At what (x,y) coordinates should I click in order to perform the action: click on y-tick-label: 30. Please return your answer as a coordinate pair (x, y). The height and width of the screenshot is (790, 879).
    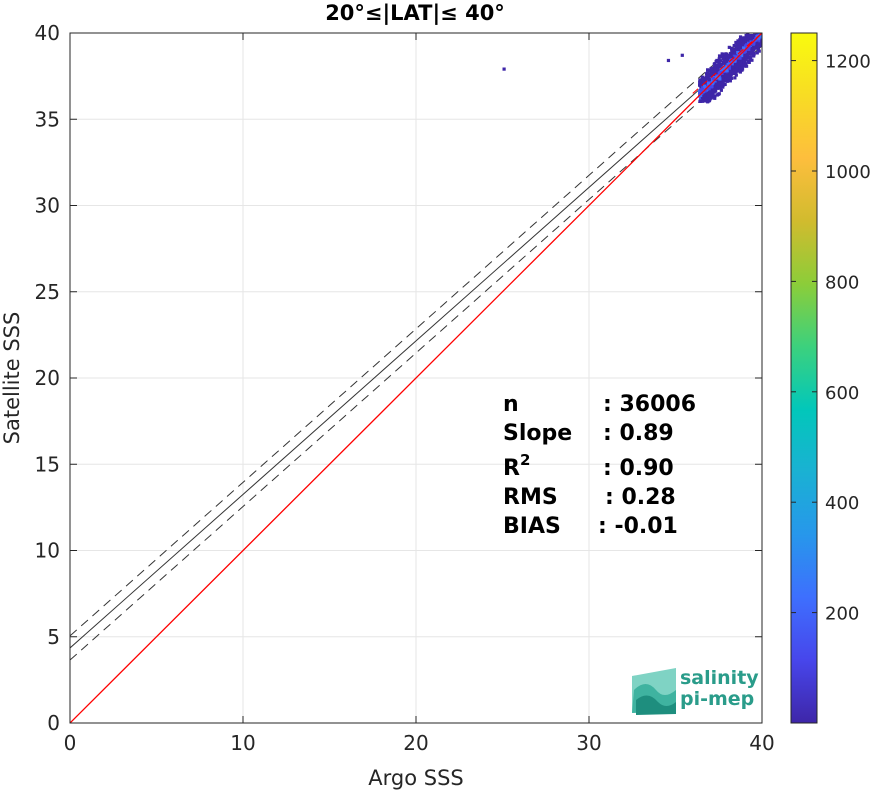
    Looking at the image, I should click on (47, 206).